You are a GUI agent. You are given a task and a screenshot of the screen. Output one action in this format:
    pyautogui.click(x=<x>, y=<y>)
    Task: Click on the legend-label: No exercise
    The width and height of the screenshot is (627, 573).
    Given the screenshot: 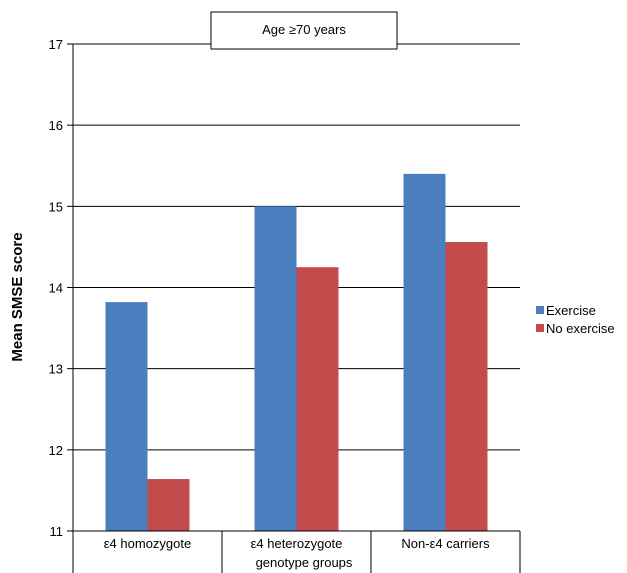 What is the action you would take?
    pyautogui.click(x=580, y=328)
    